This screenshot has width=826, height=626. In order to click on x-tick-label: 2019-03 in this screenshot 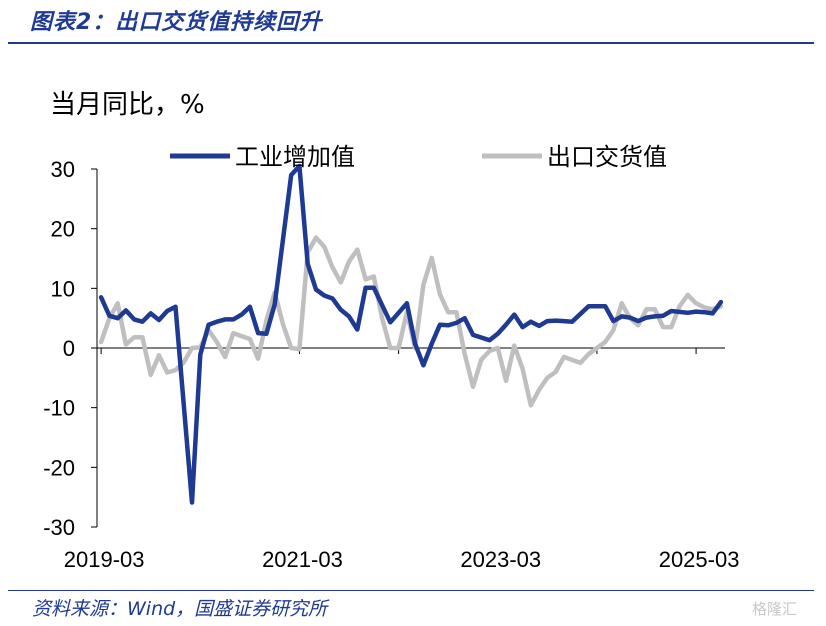, I will do `click(104, 559)`.